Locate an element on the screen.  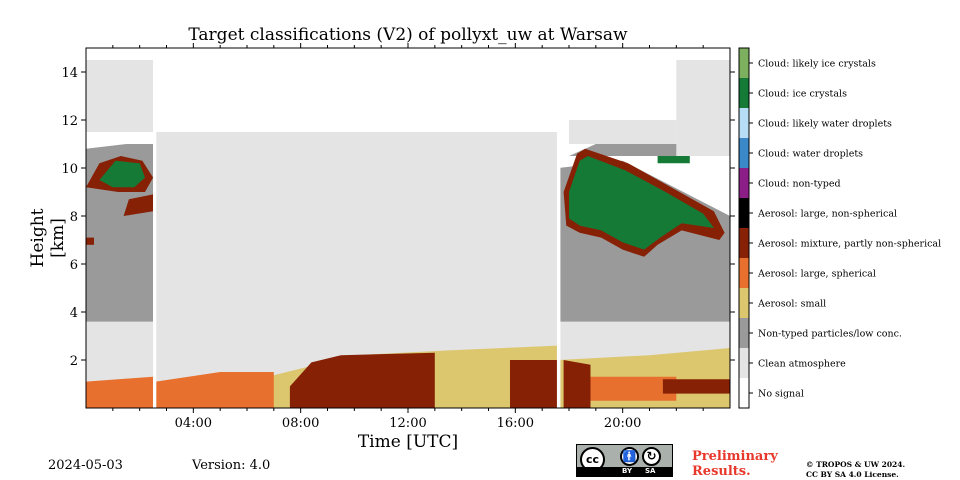
x-axis-label: Time [UTC] is located at coordinates (408, 442).